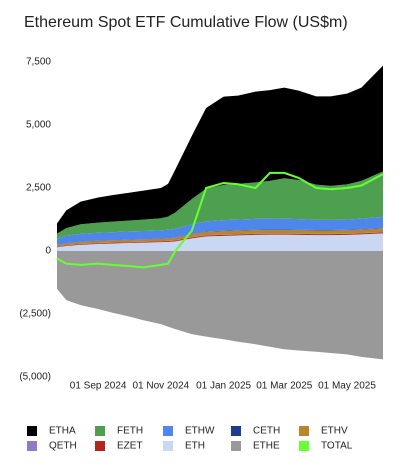  What do you see at coordinates (334, 431) in the screenshot?
I see `legend-label: ETHV` at bounding box center [334, 431].